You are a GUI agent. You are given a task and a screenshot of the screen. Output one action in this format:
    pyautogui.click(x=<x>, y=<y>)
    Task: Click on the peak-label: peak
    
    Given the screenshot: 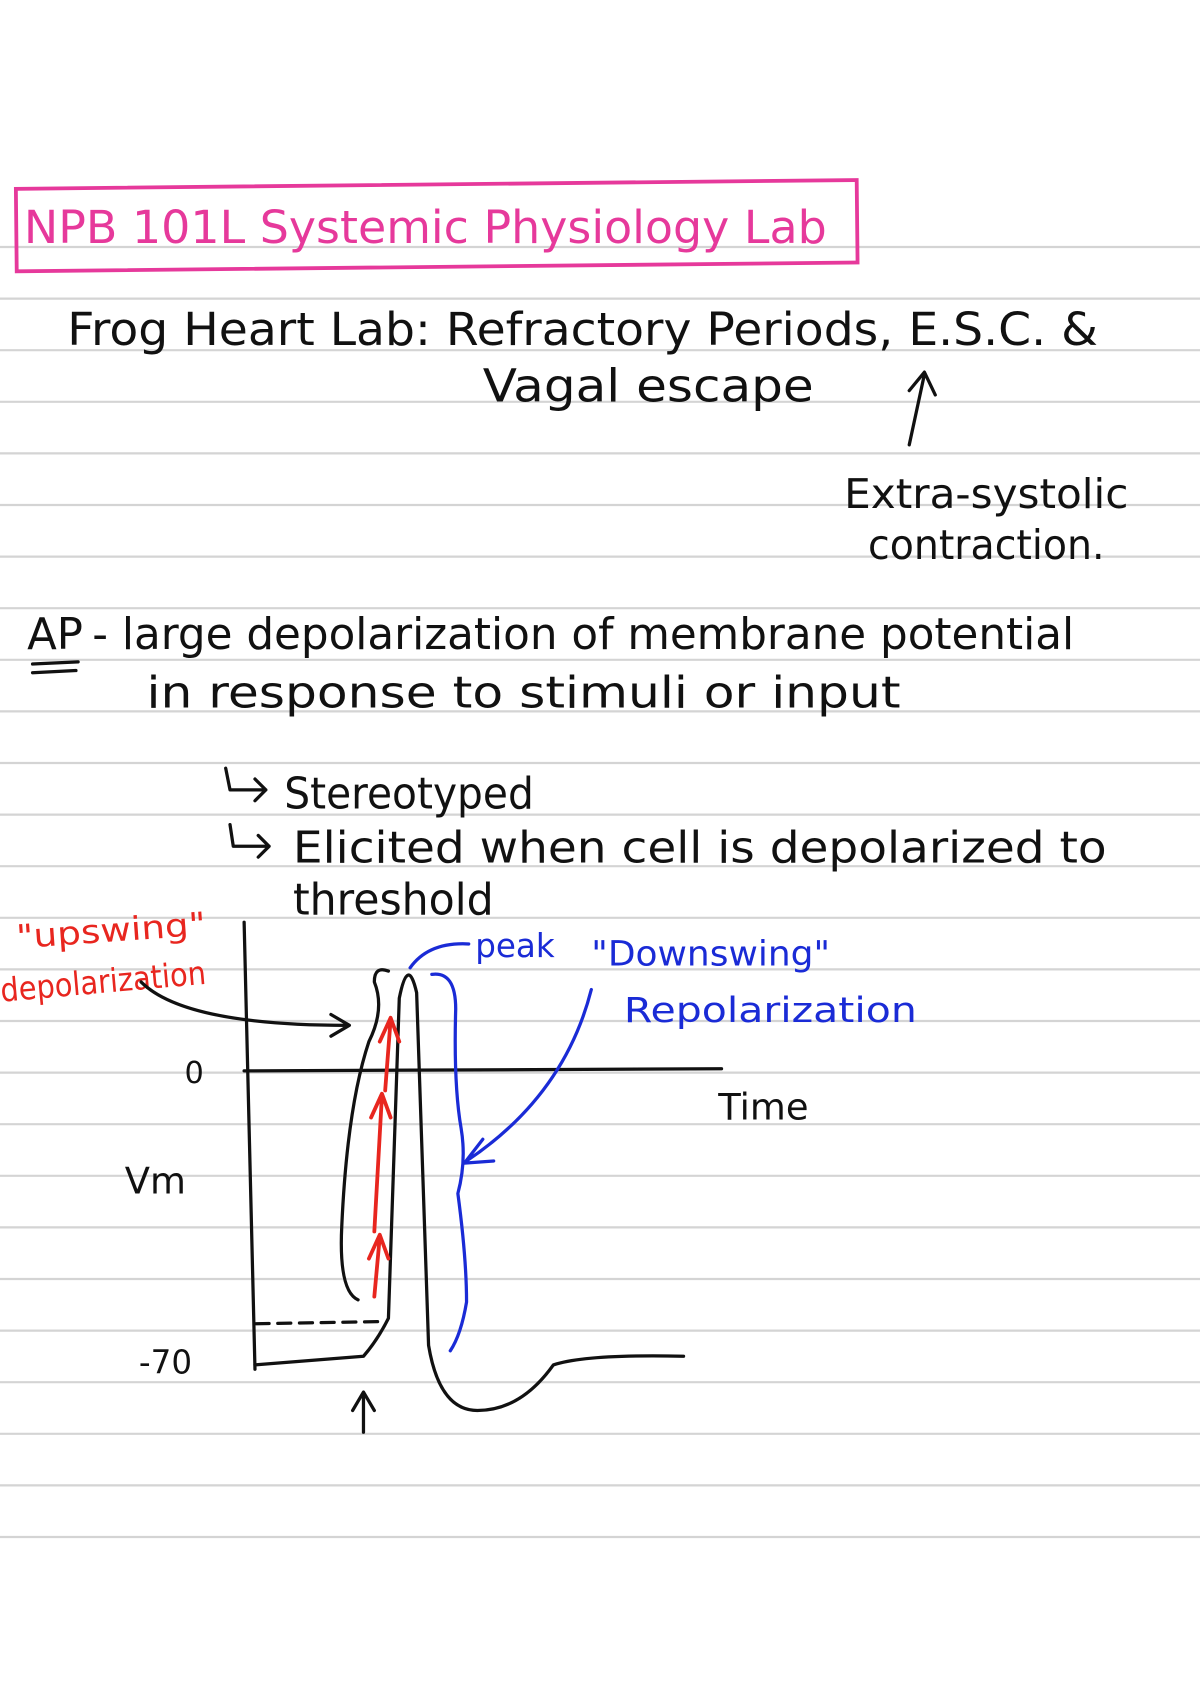 What is the action you would take?
    pyautogui.click(x=515, y=946)
    